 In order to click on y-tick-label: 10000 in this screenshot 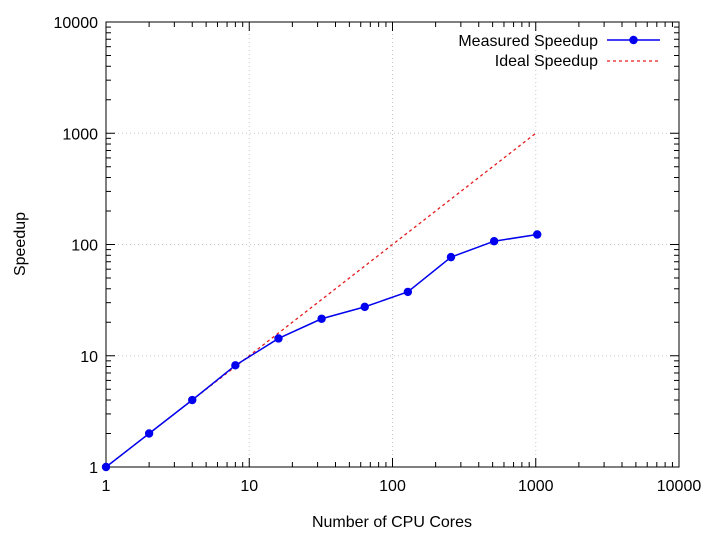, I will do `click(76, 23)`.